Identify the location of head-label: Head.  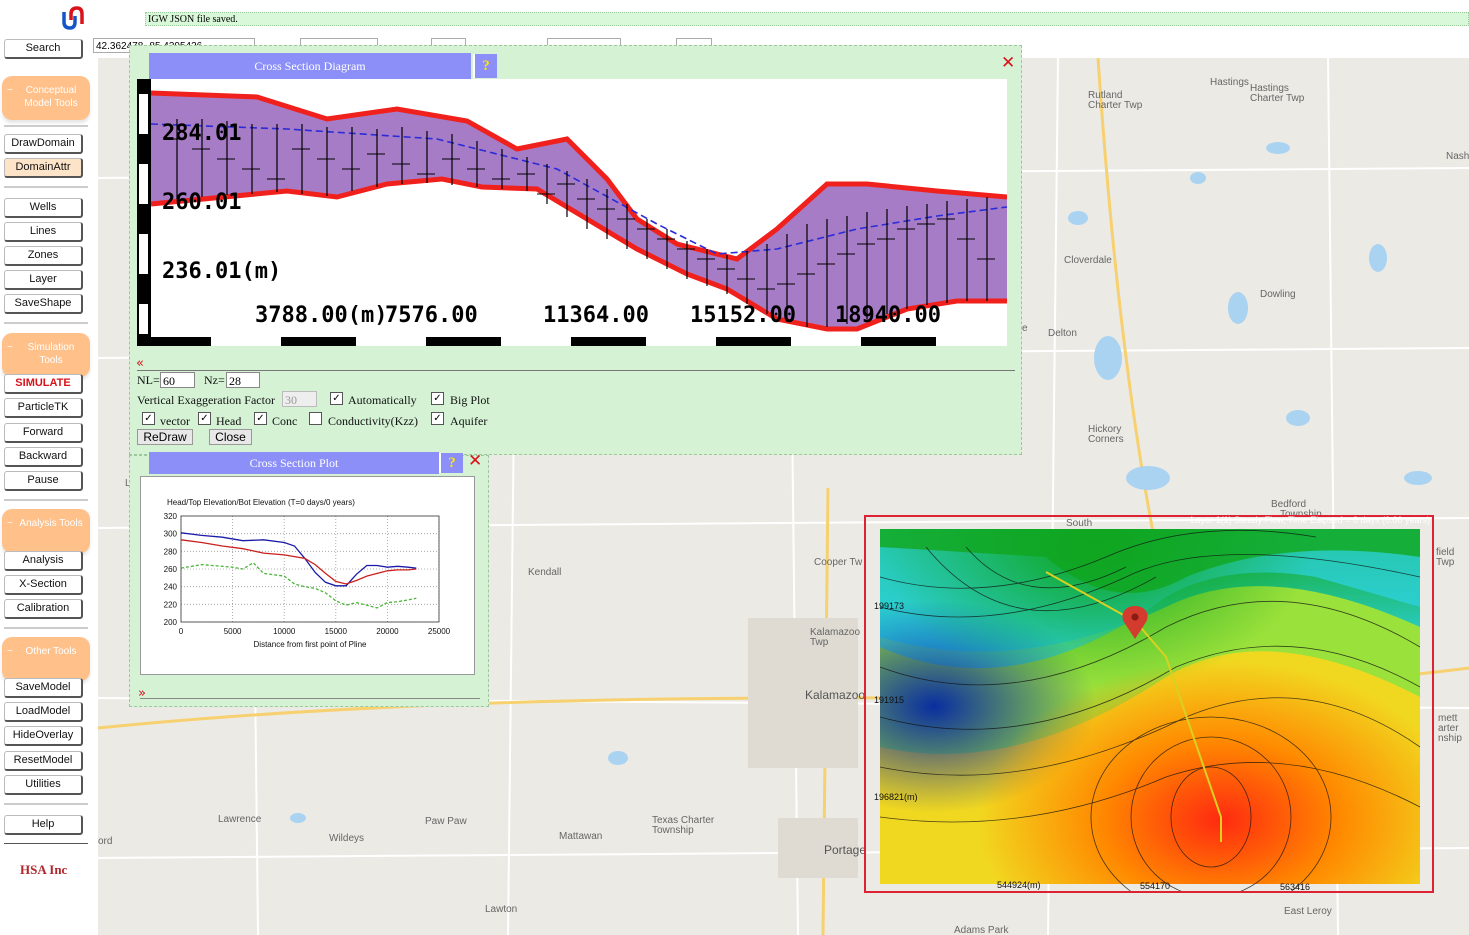
(229, 421).